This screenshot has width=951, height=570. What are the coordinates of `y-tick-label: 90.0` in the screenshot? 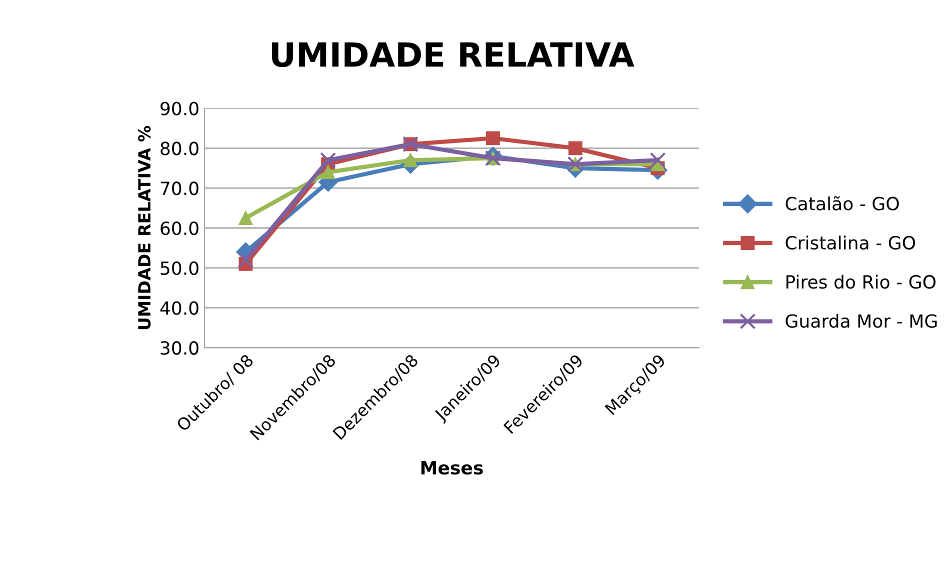 It's located at (179, 109).